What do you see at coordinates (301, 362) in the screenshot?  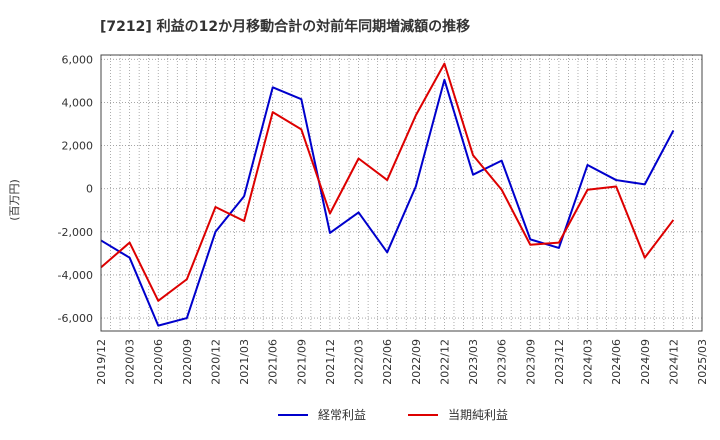 I see `x-tick-label: 2021/09` at bounding box center [301, 362].